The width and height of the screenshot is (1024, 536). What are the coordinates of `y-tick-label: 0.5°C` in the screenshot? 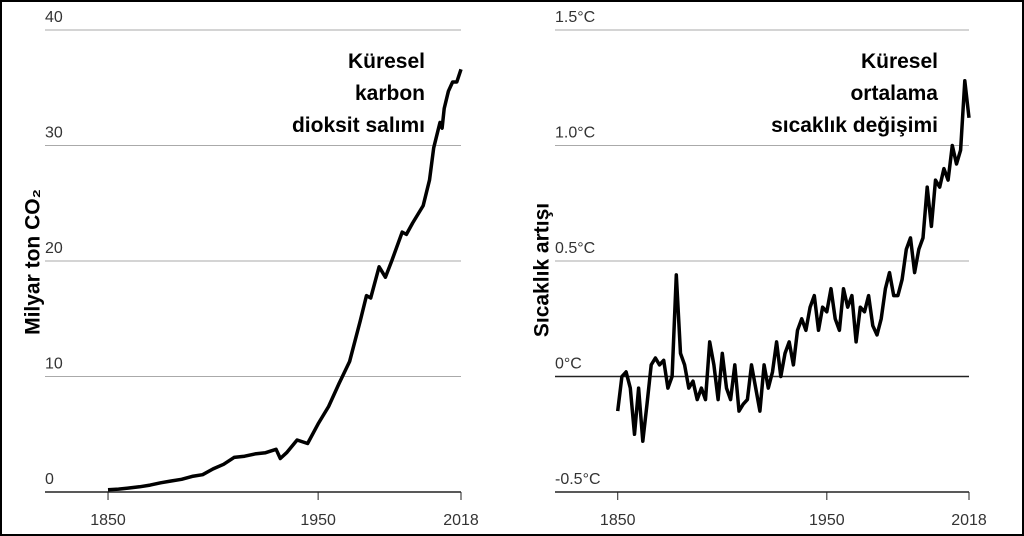 It's located at (575, 248).